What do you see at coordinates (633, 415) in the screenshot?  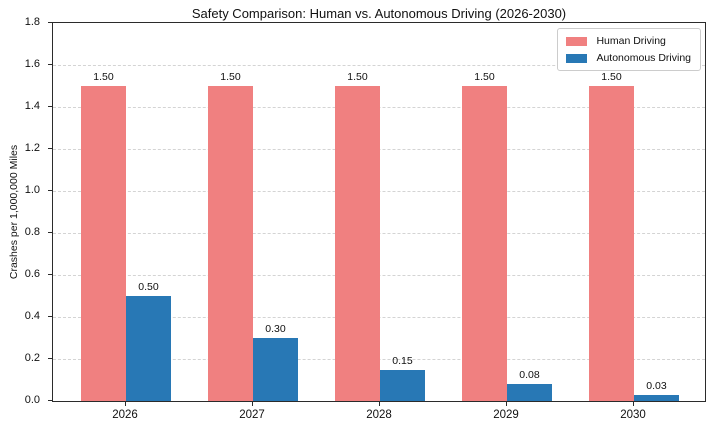 I see `xtick-label-2030: 2030` at bounding box center [633, 415].